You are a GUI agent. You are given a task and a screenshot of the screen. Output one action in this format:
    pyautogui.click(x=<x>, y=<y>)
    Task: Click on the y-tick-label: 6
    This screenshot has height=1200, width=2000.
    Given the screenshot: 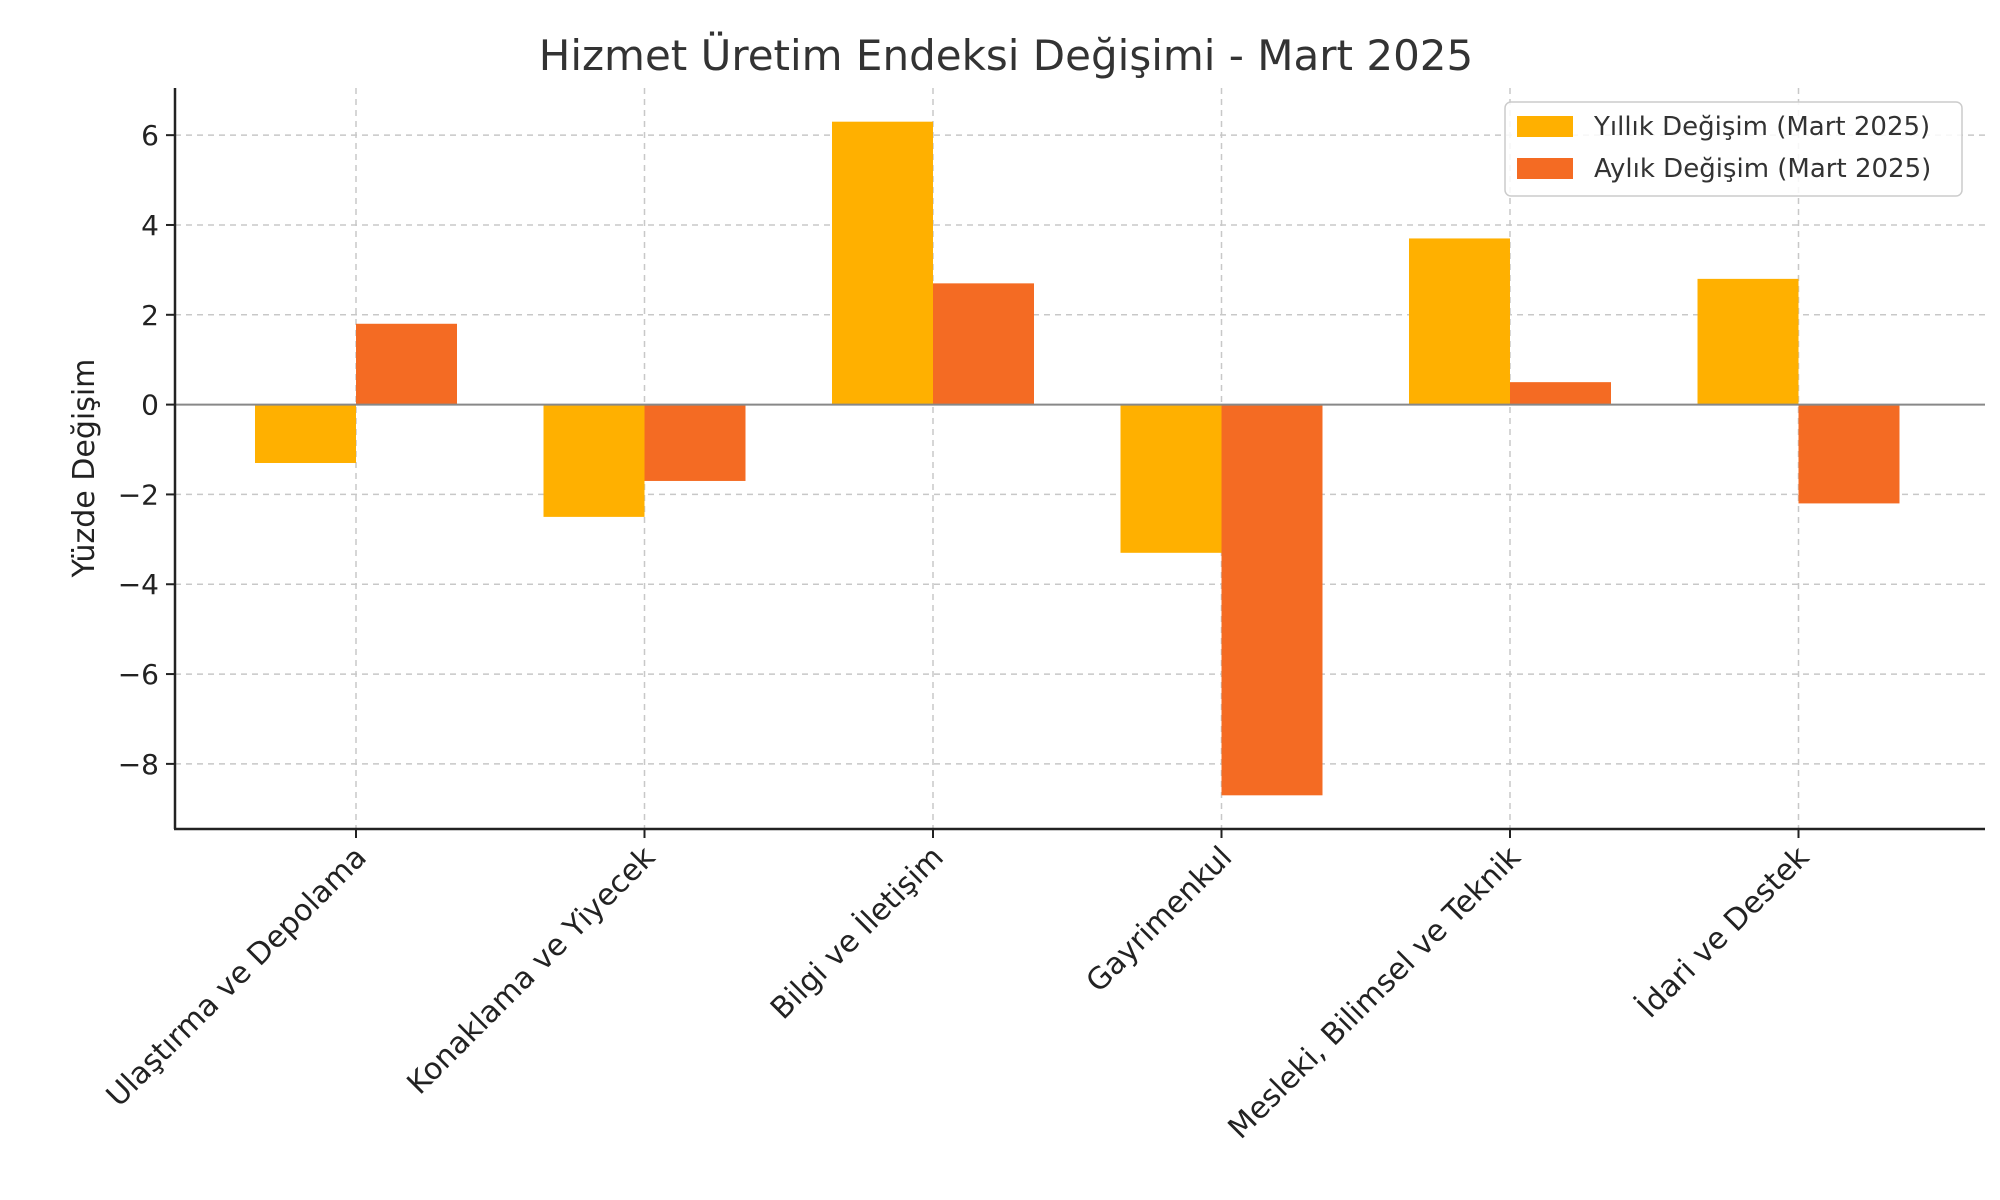 What is the action you would take?
    pyautogui.click(x=150, y=135)
    